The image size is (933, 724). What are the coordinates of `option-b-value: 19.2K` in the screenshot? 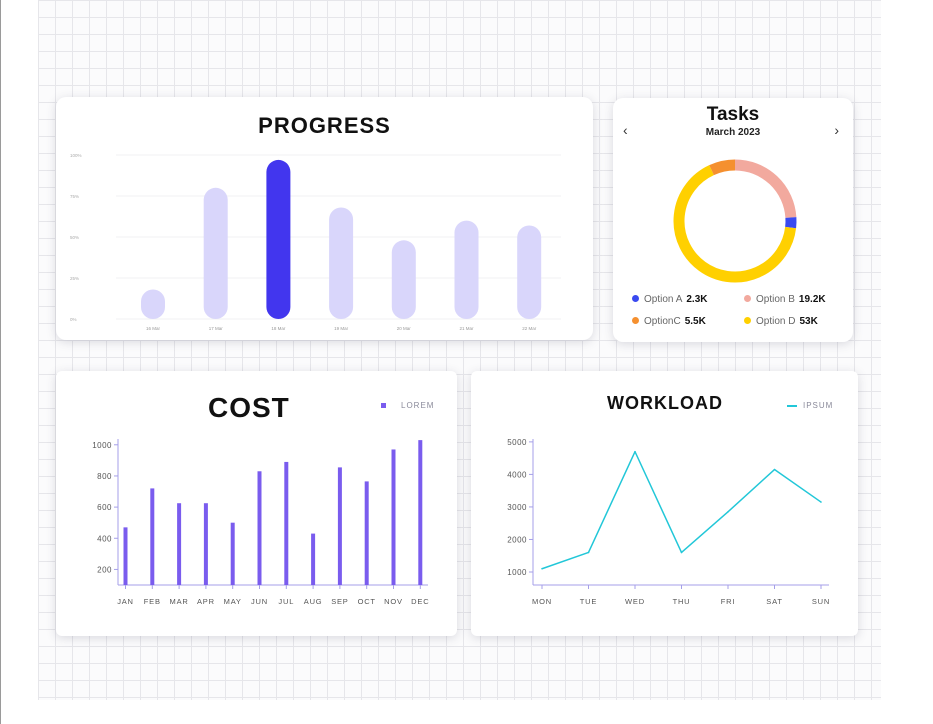 It's located at (812, 299).